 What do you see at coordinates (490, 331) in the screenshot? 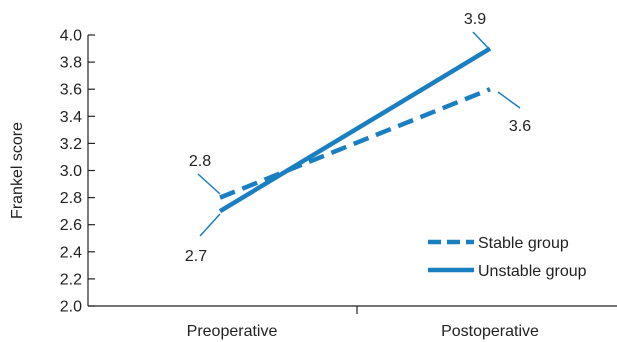
I see `x-category-label: Postoperative` at bounding box center [490, 331].